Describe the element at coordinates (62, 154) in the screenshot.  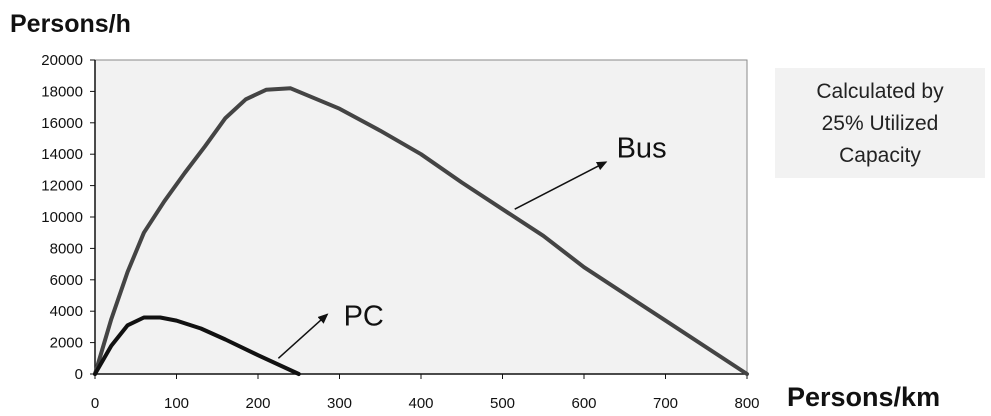
I see `y-tick-label: 14000` at that location.